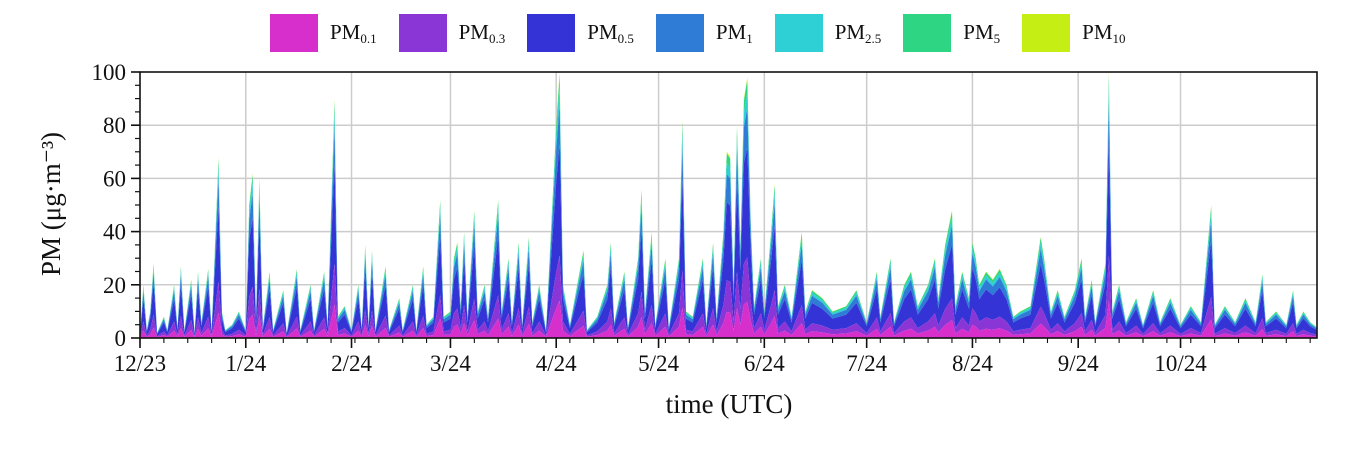 The height and width of the screenshot is (450, 1350). I want to click on legend-label: PM2.5, so click(858, 32).